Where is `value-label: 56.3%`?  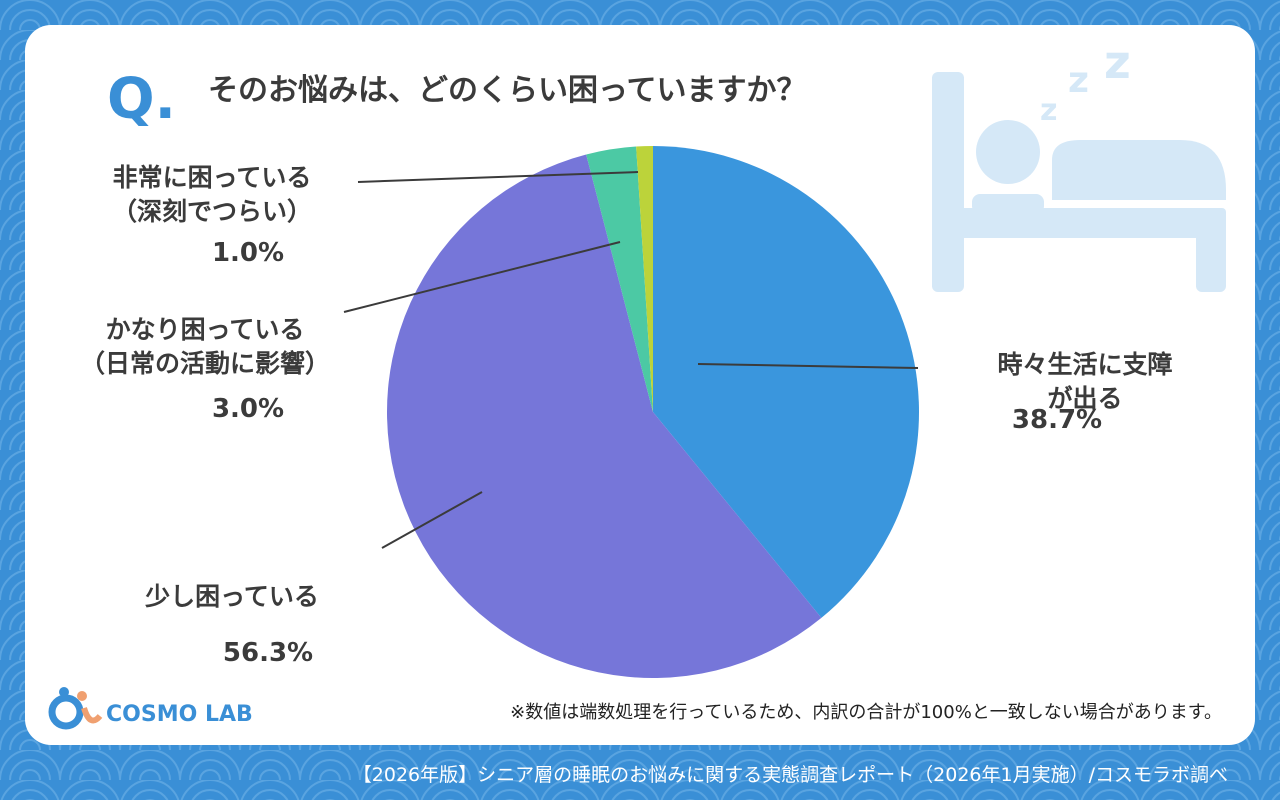
value-label: 56.3% is located at coordinates (268, 653).